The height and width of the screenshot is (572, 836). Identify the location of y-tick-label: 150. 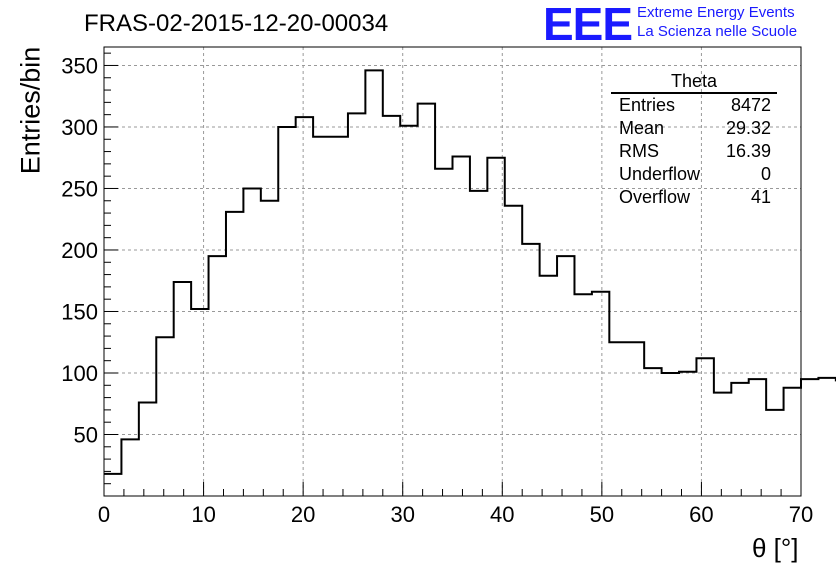
(79, 311).